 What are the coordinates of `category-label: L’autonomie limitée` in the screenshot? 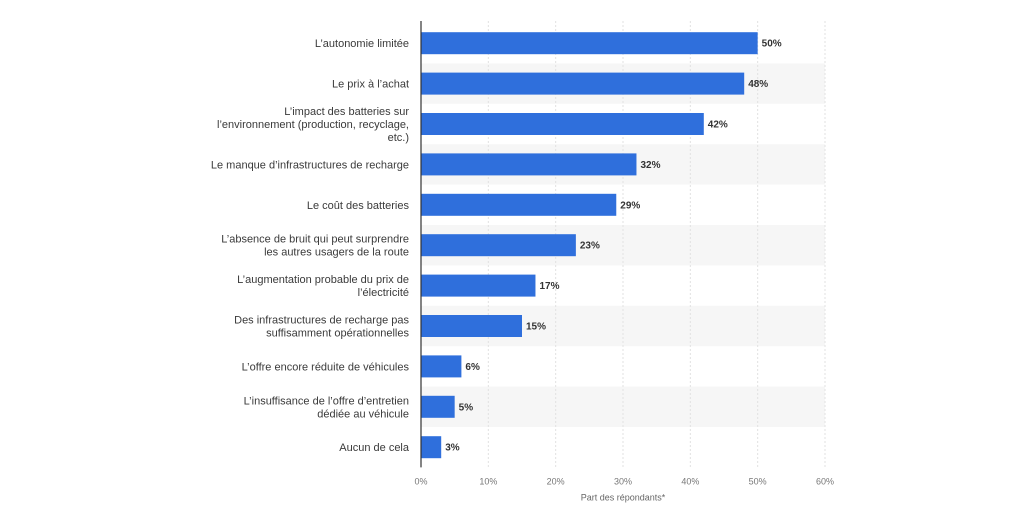 It's located at (362, 44).